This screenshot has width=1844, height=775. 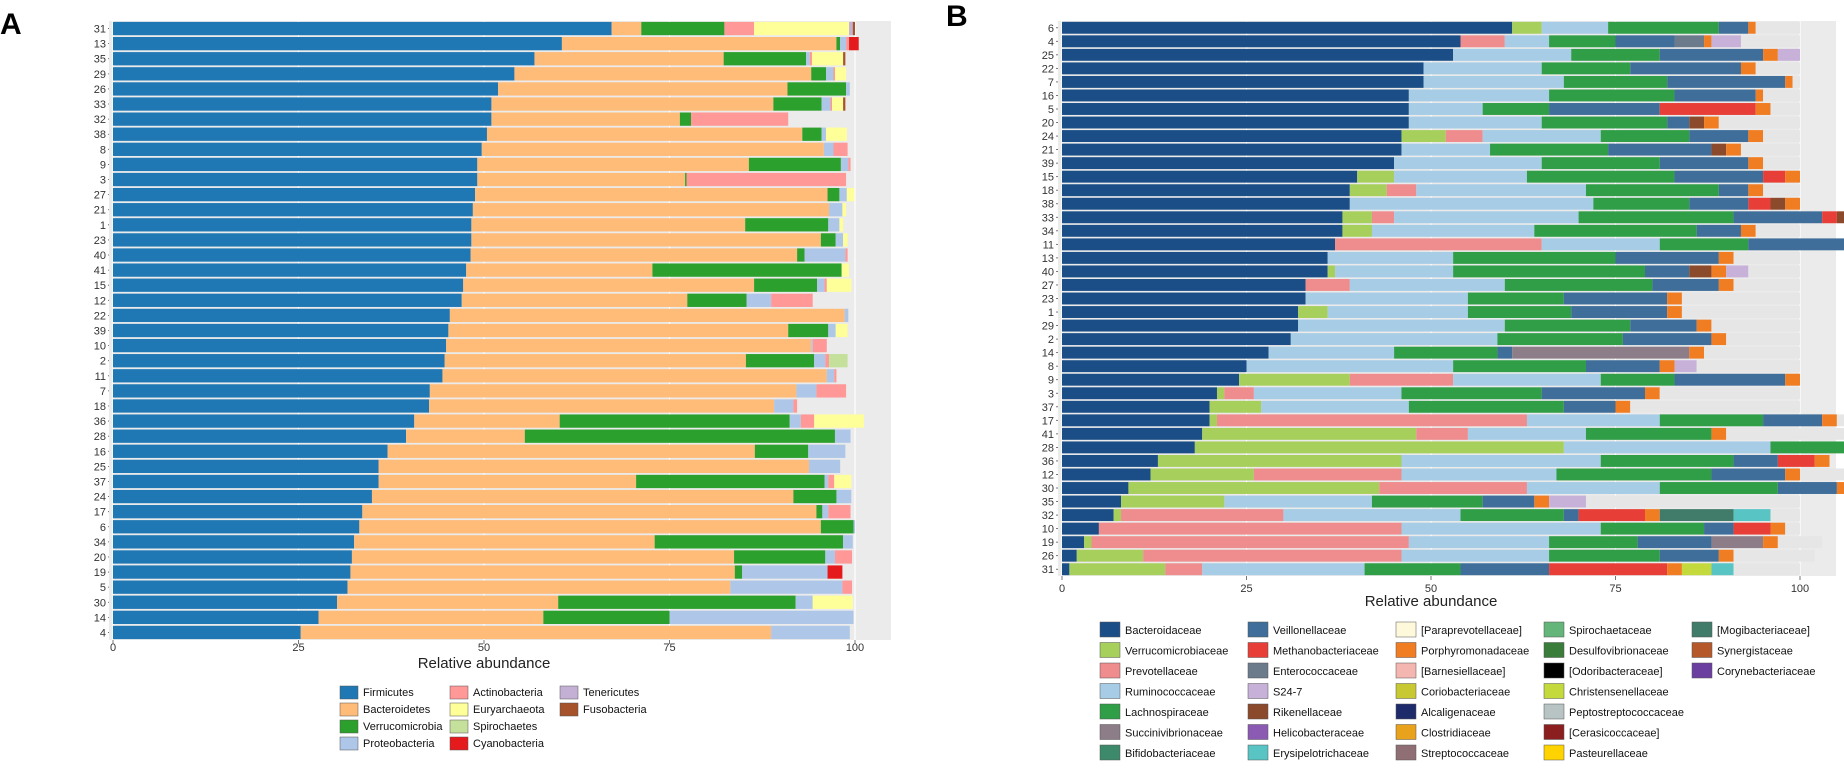 What do you see at coordinates (484, 648) in the screenshot?
I see `x-tick-label: 50` at bounding box center [484, 648].